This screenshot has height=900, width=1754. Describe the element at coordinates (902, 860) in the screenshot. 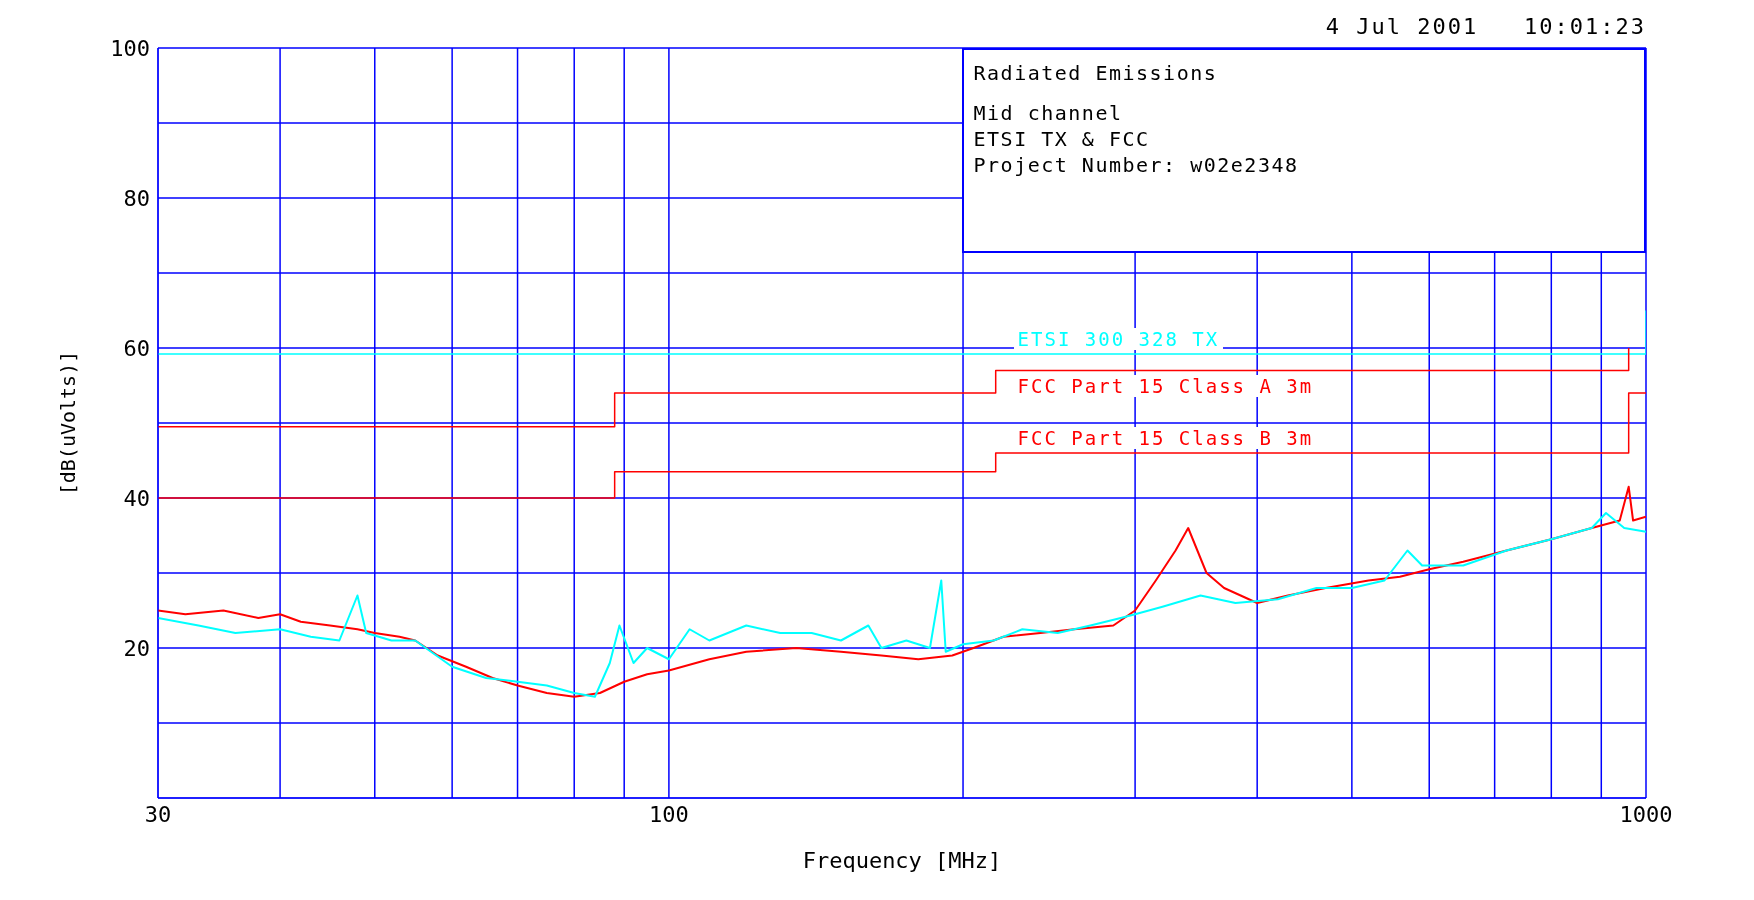

I see `x-axis-title: Frequency [MHz]` at that location.